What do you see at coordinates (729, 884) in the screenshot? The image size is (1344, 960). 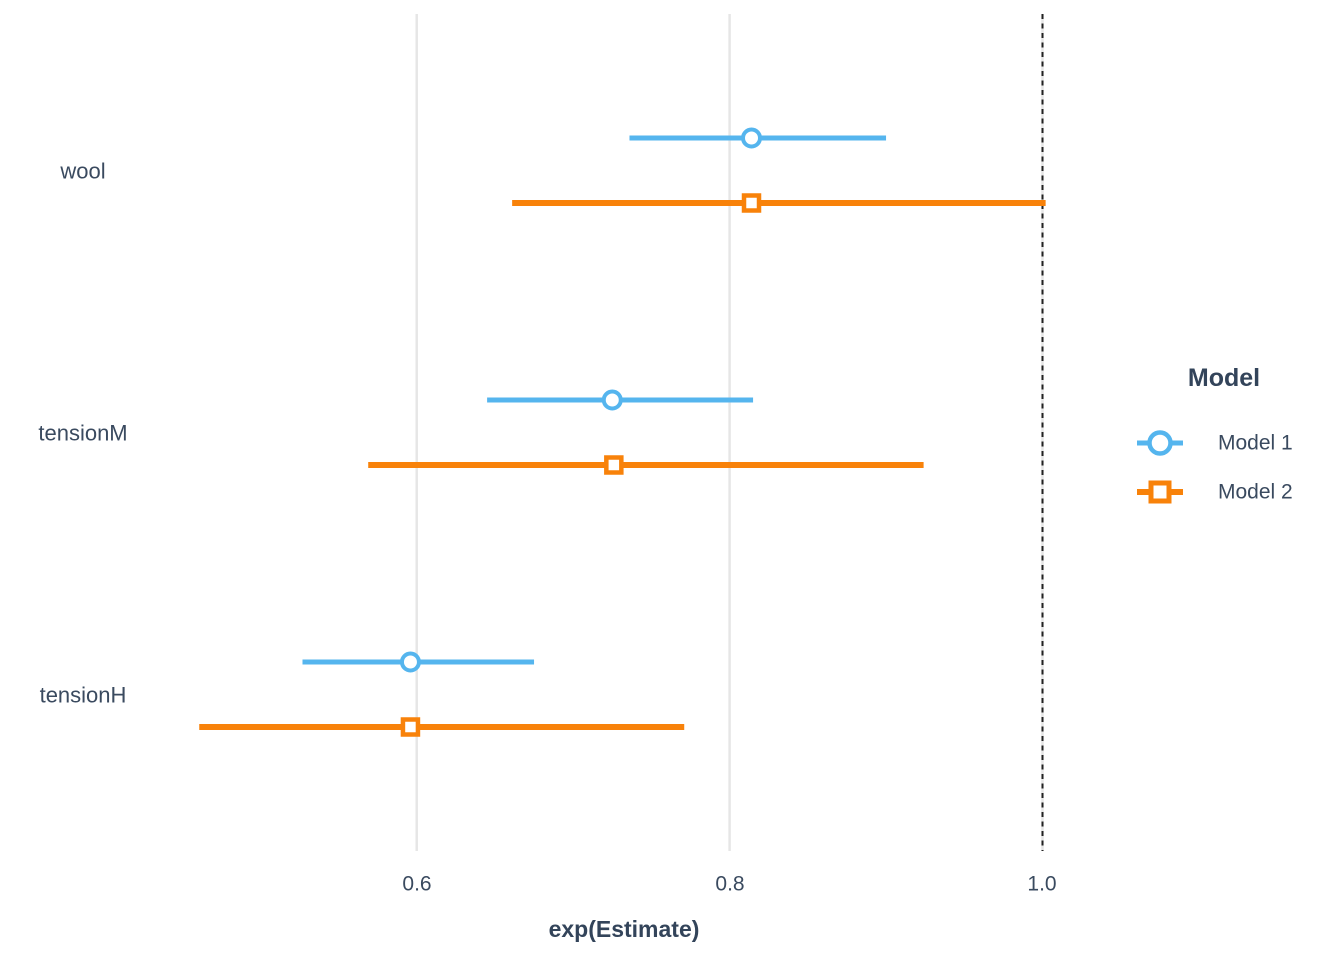 I see `x-tick-label-0.8: 0.8` at bounding box center [729, 884].